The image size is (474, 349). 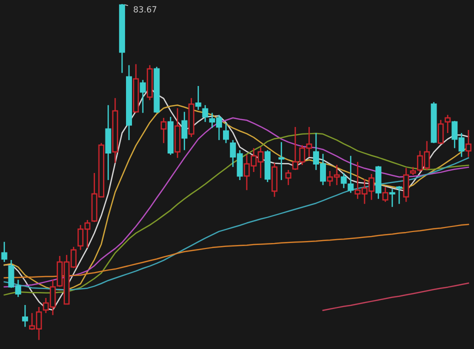 What do you see at coordinates (145, 9) in the screenshot?
I see `annotation: 83.67` at bounding box center [145, 9].